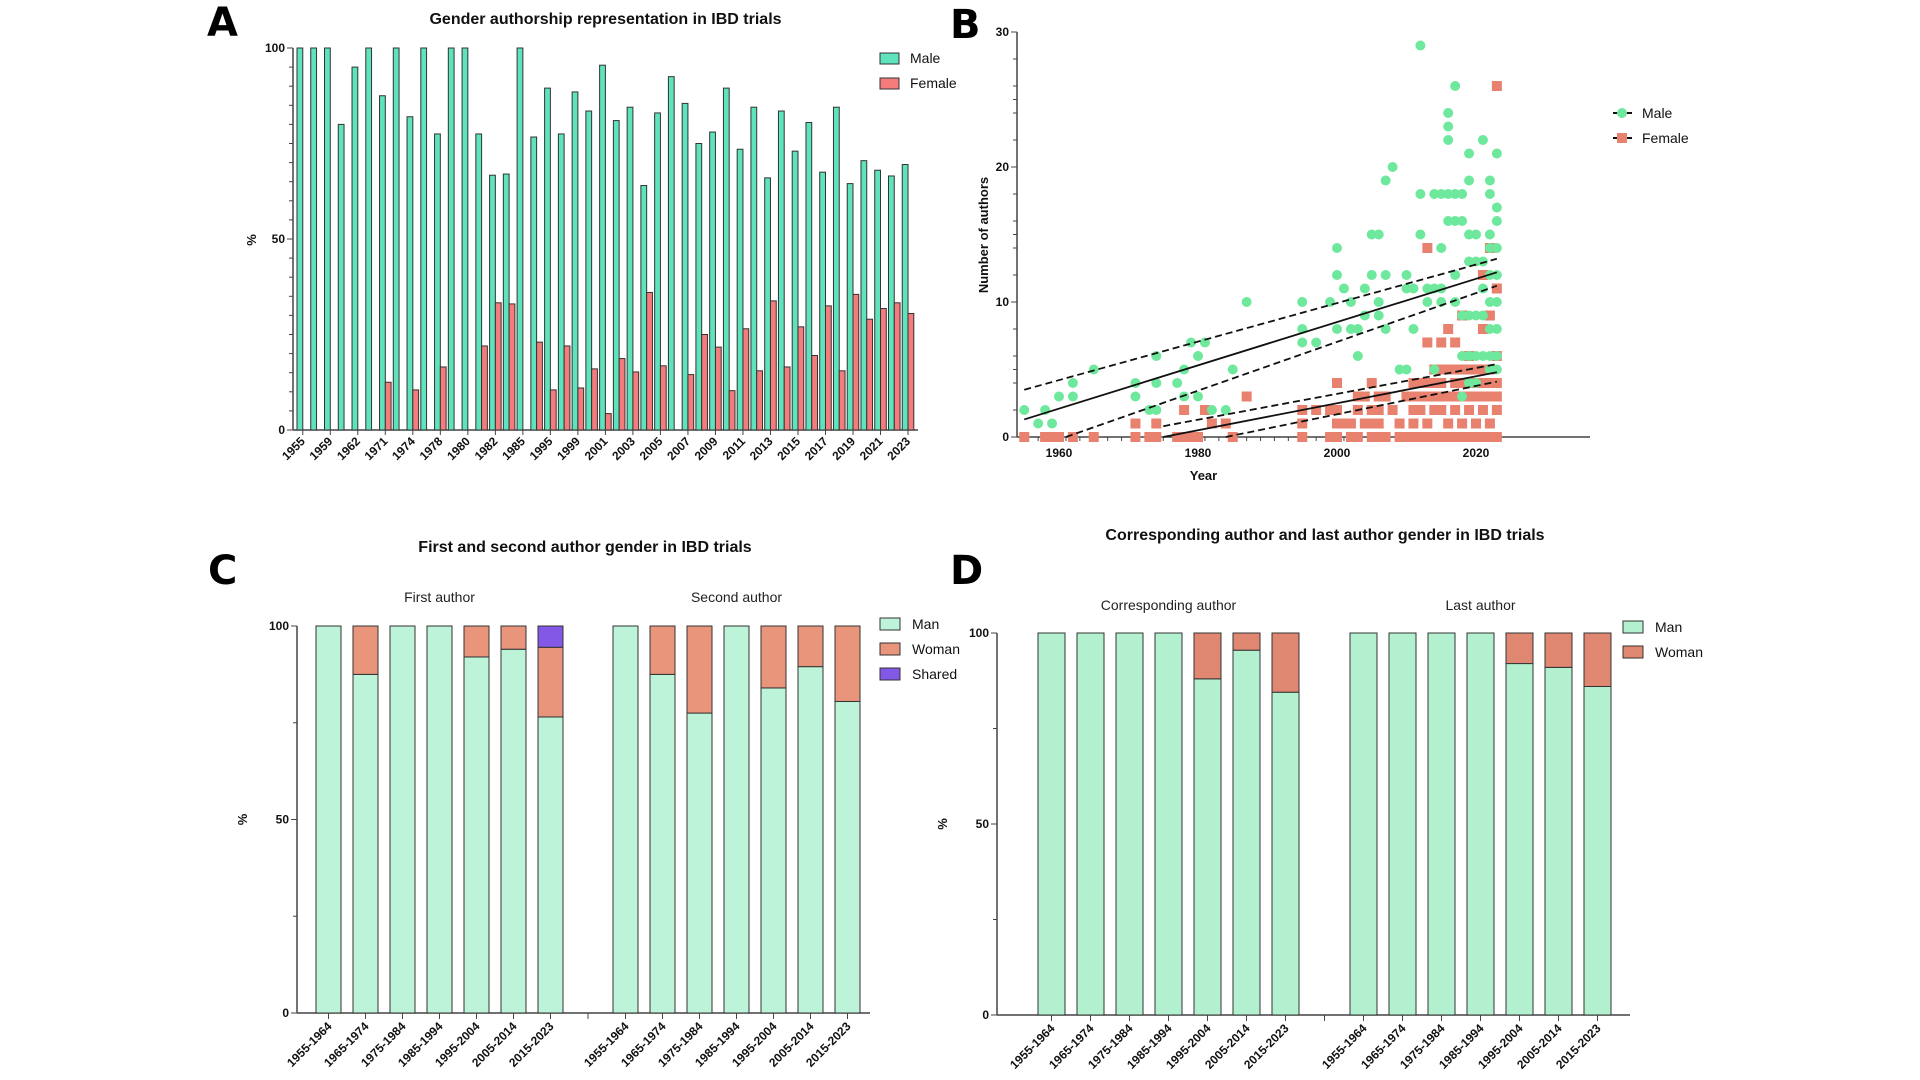  I want to click on chart-a-x-tick-label: 2003, so click(623, 448).